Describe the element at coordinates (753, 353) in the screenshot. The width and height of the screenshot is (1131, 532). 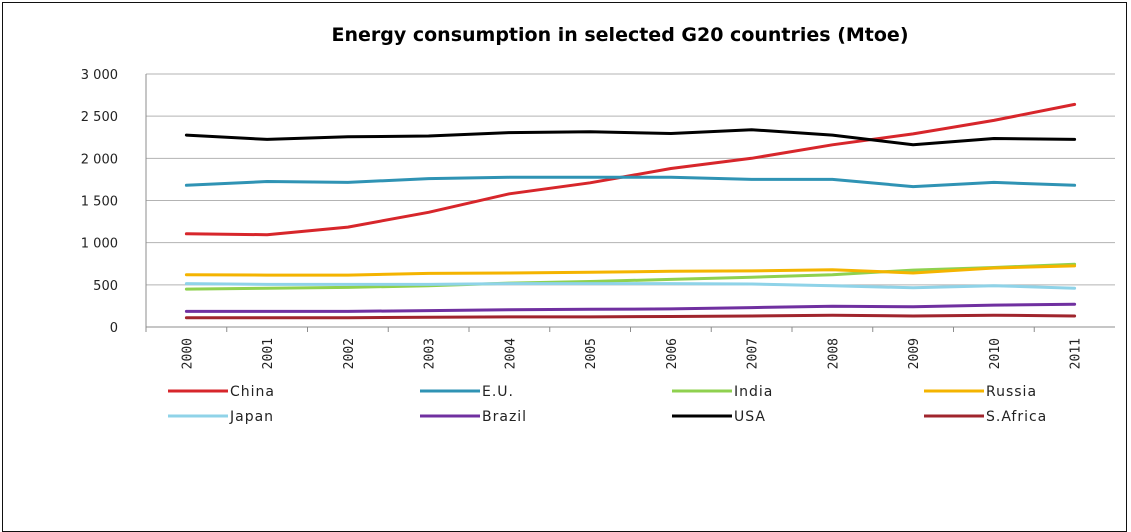
I see `x-tick-label: 2007` at that location.